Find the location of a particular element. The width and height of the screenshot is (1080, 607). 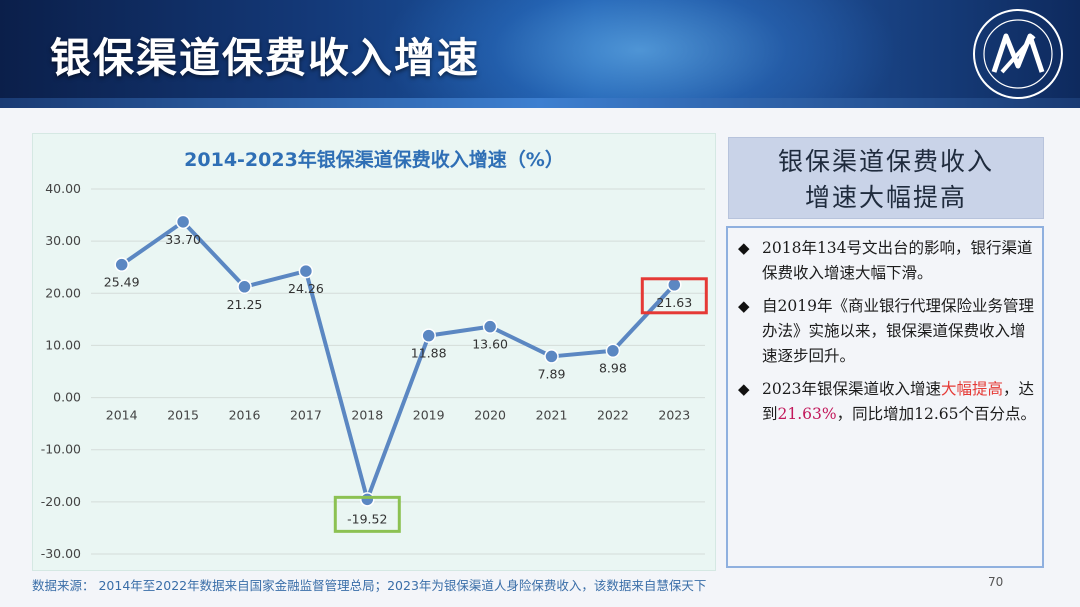

x-tick-label: 2020 is located at coordinates (490, 415).